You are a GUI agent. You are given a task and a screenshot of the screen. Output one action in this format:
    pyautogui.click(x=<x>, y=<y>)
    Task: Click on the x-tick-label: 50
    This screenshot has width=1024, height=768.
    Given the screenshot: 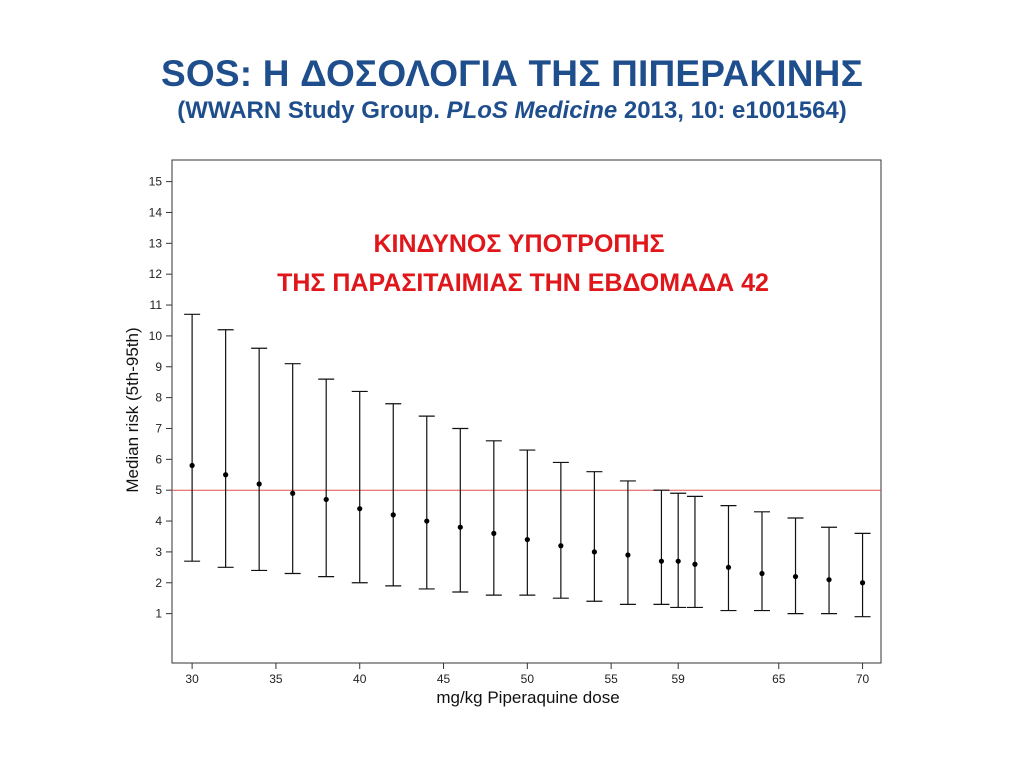 What is the action you would take?
    pyautogui.click(x=528, y=679)
    